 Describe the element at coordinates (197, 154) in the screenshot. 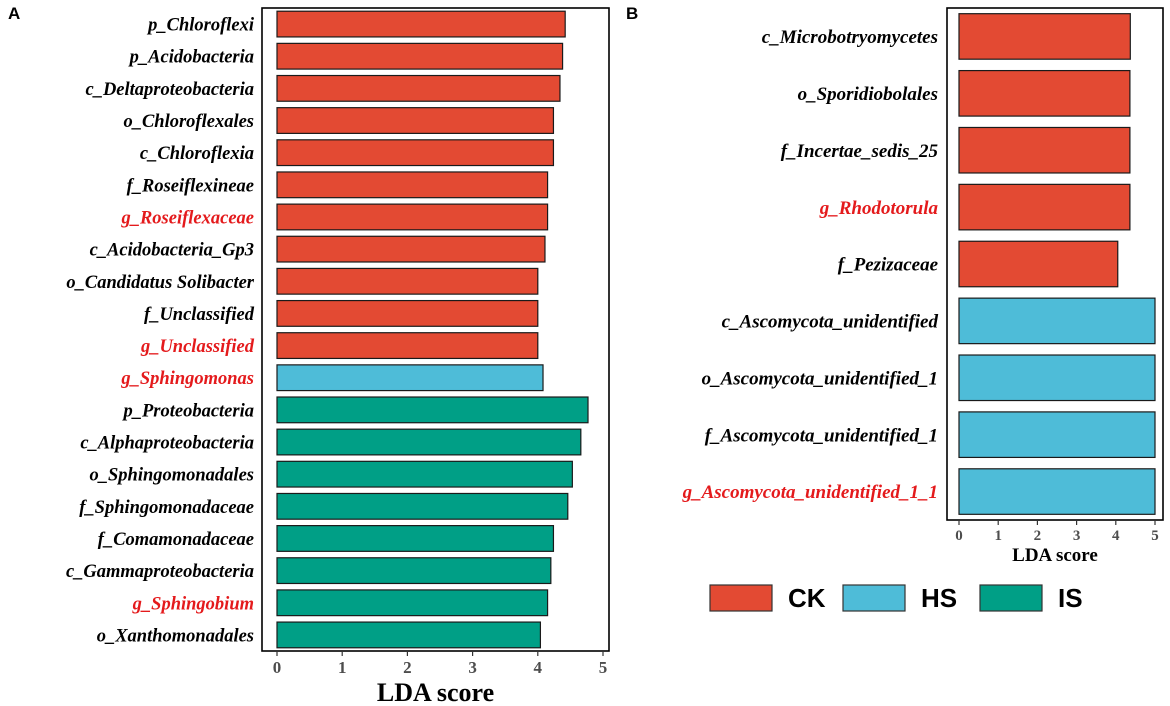

I see `panel-a-category-label: c_Chloroflexia` at that location.